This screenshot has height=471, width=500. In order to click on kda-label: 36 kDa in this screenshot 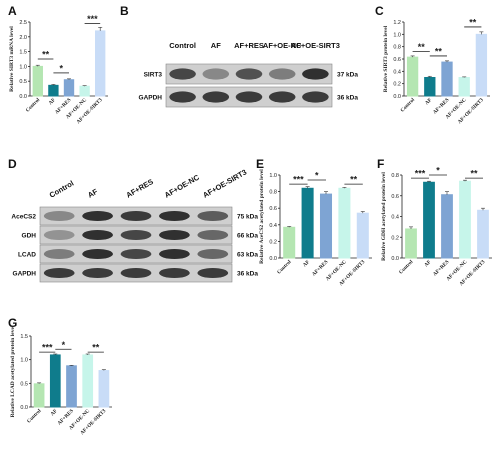, I will do `click(247, 274)`.